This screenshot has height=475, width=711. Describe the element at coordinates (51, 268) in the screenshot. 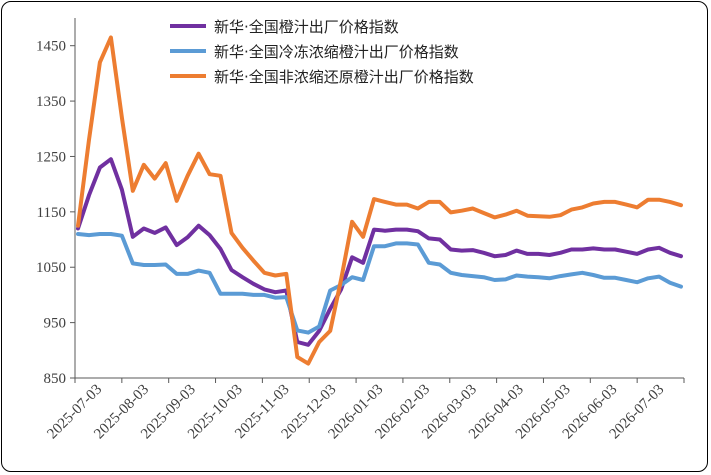

I see `y-tick-label: 1050` at that location.